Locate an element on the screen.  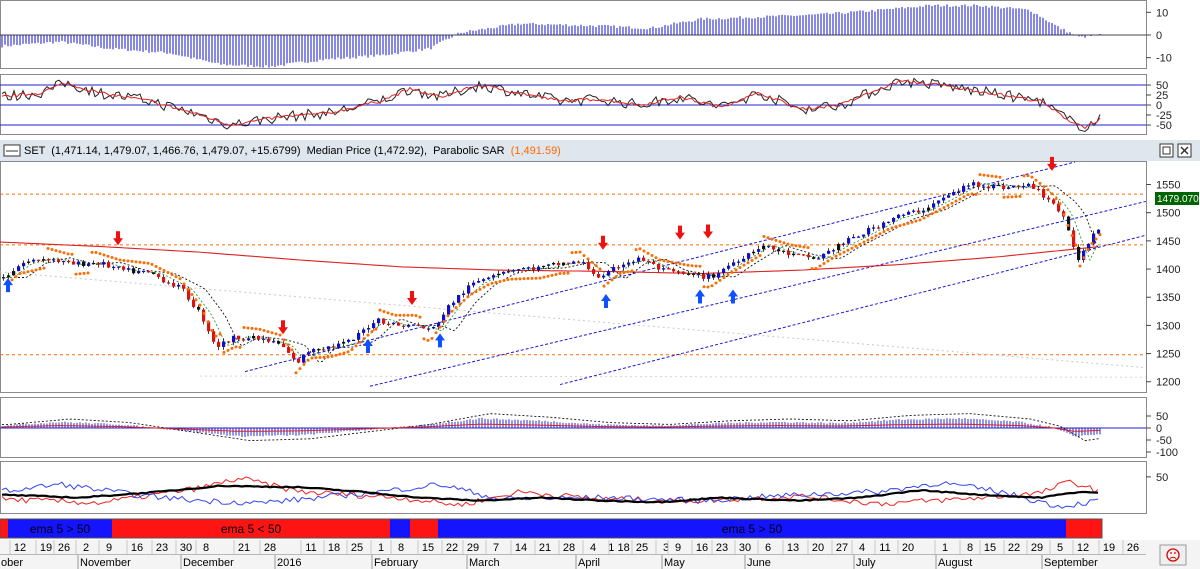
date-month-label: March is located at coordinates (484, 563).